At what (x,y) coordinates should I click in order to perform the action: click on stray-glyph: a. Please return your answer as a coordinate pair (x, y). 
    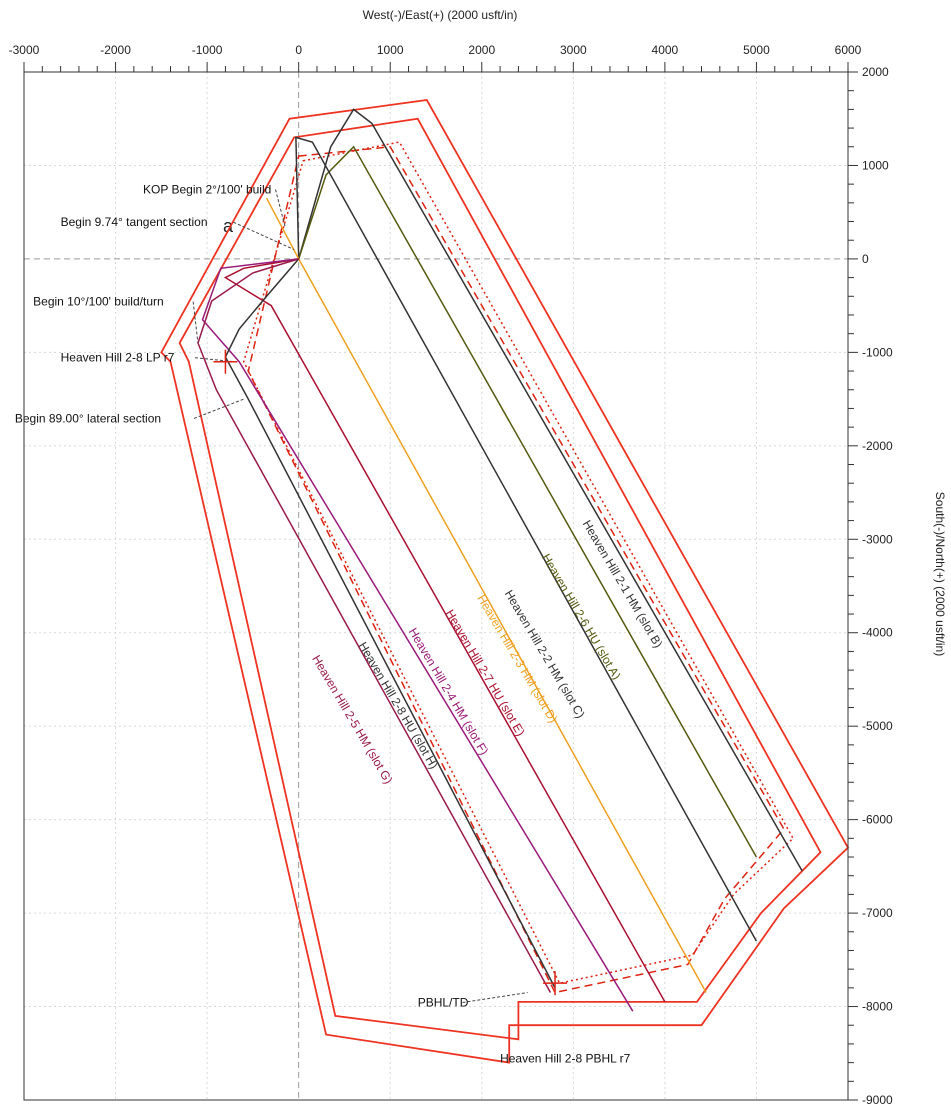
    Looking at the image, I should click on (228, 226).